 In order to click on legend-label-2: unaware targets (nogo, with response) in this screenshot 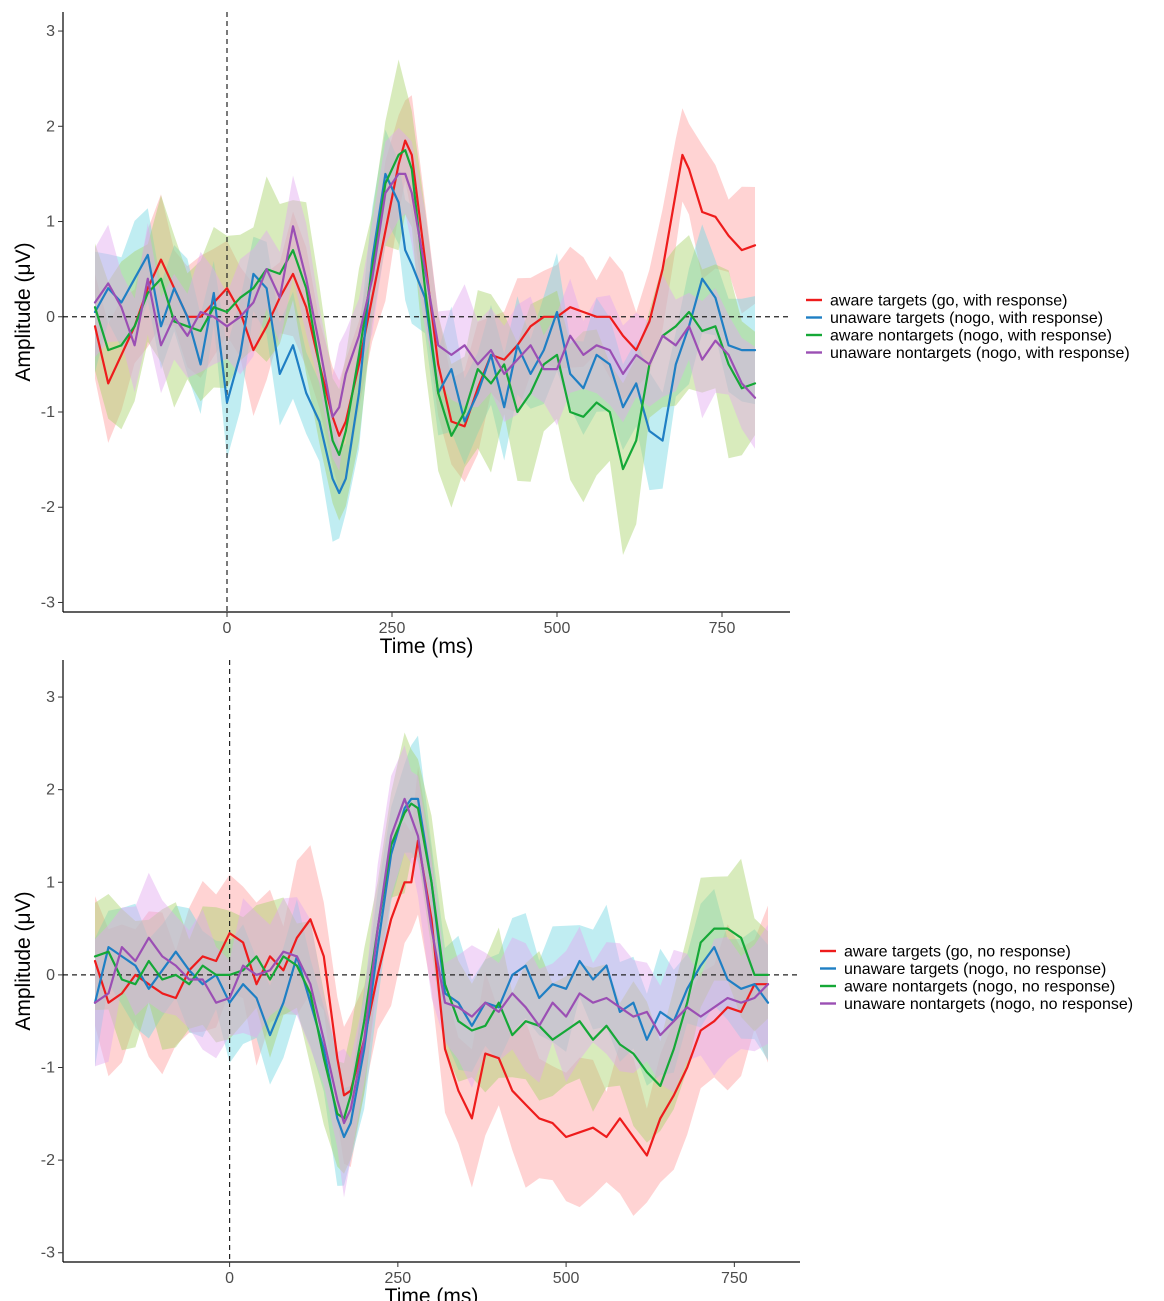, I will do `click(966, 318)`.